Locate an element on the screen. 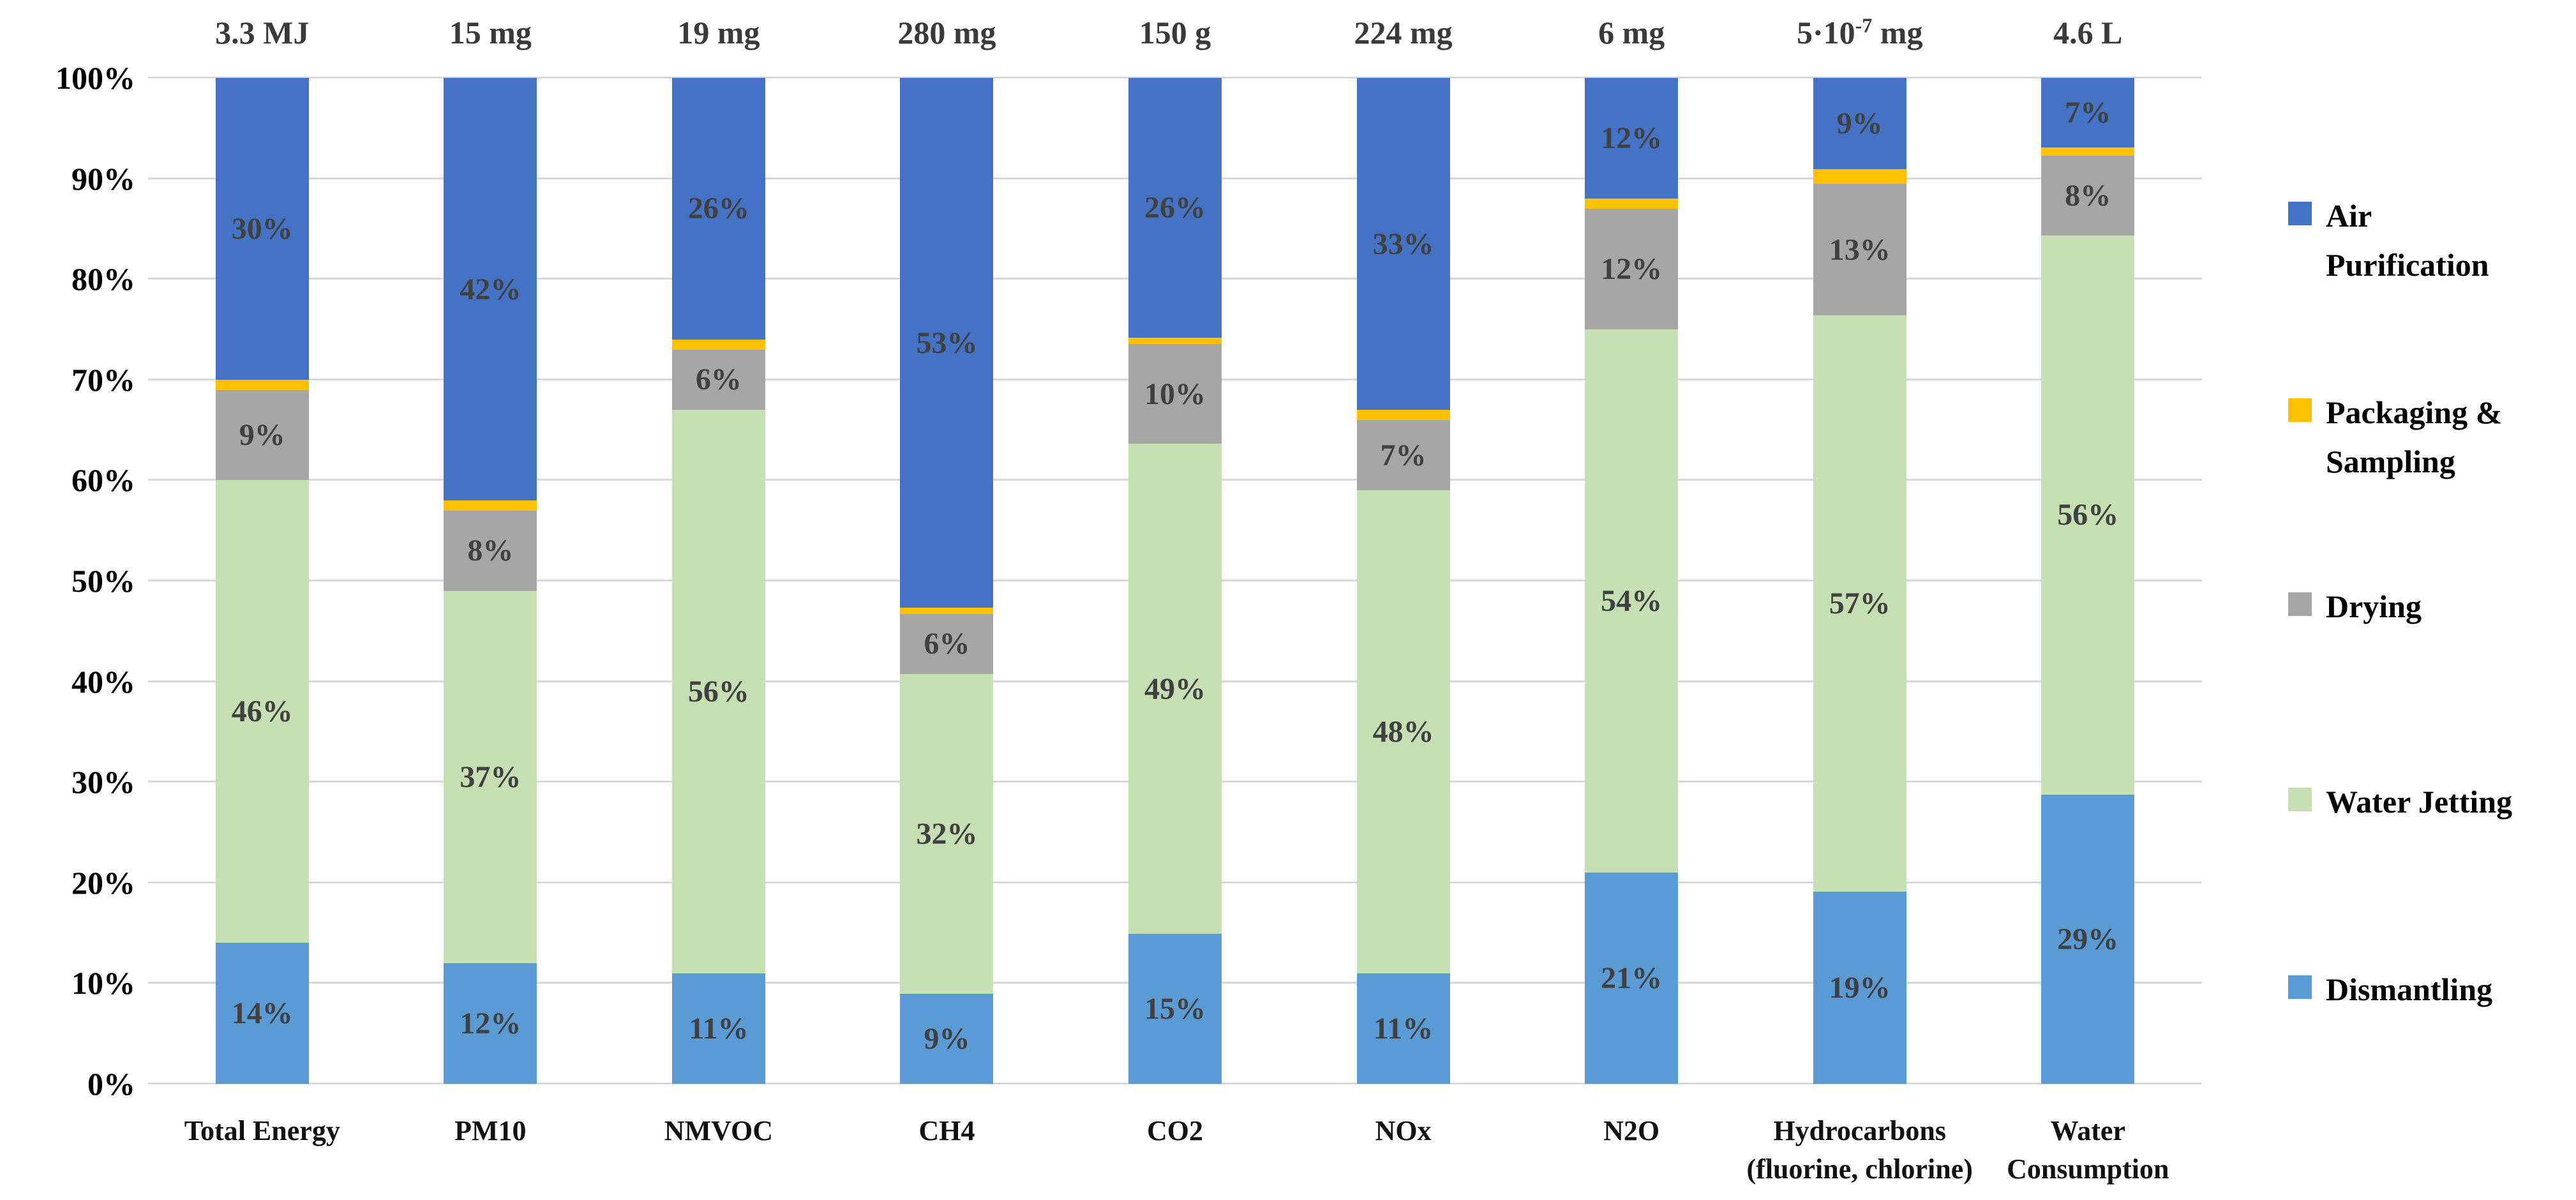  legend-label-line: Air is located at coordinates (2349, 216).